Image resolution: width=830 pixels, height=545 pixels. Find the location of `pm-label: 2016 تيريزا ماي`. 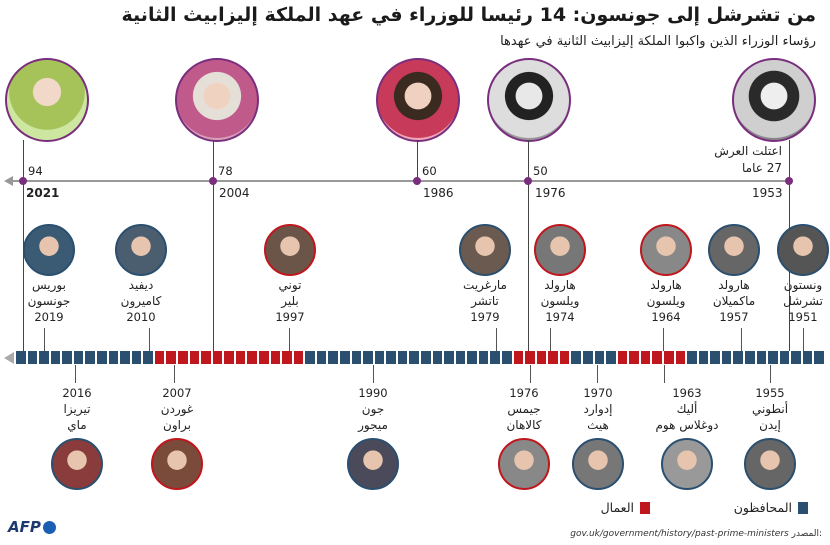

pm-label: 2016 تيريزا ماي is located at coordinates (76, 409).